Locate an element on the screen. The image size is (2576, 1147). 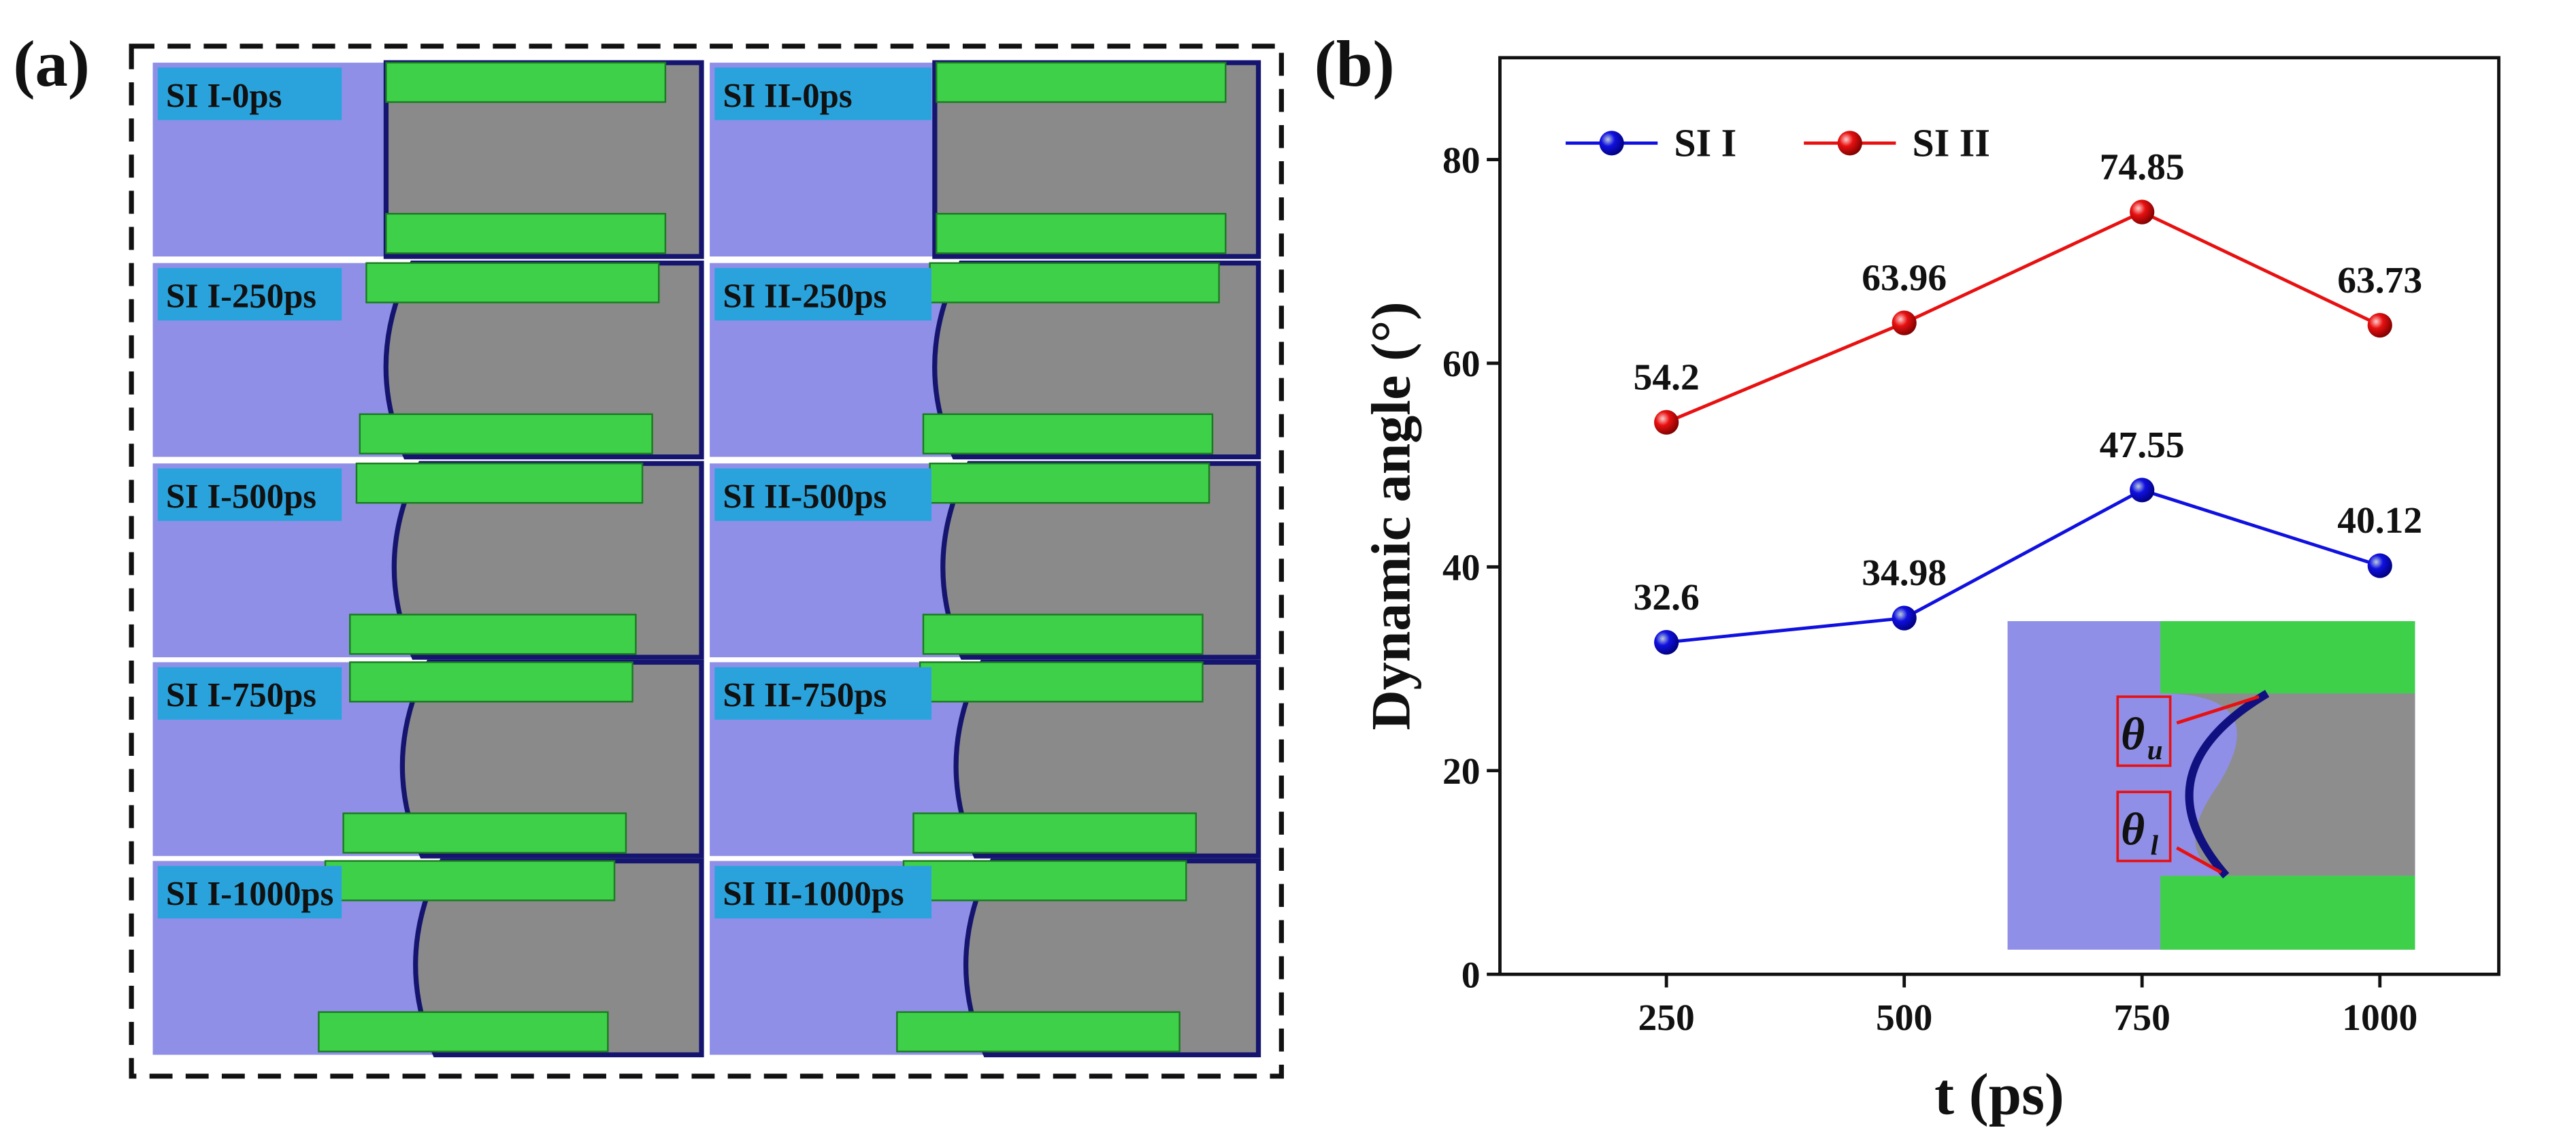
x-axis-label: t (ps) is located at coordinates (1999, 1094).